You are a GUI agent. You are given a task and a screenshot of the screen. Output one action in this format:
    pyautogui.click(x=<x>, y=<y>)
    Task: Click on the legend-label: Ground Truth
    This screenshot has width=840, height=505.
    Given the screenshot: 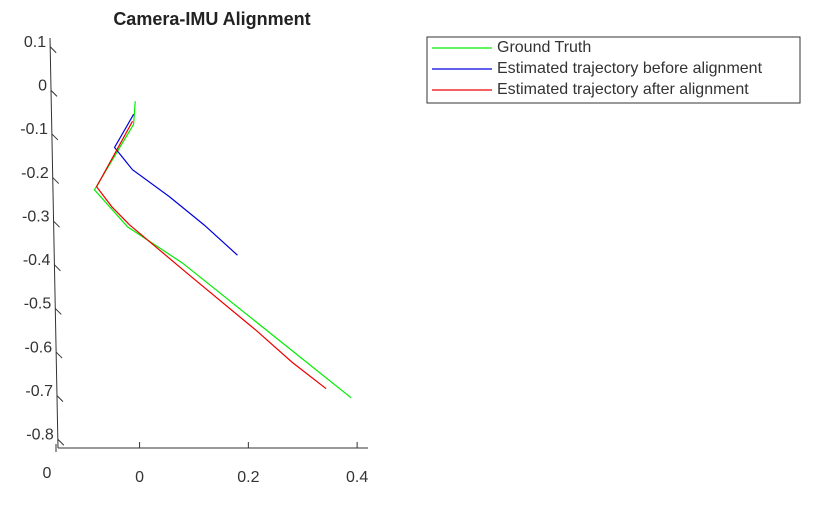 What is the action you would take?
    pyautogui.click(x=544, y=47)
    